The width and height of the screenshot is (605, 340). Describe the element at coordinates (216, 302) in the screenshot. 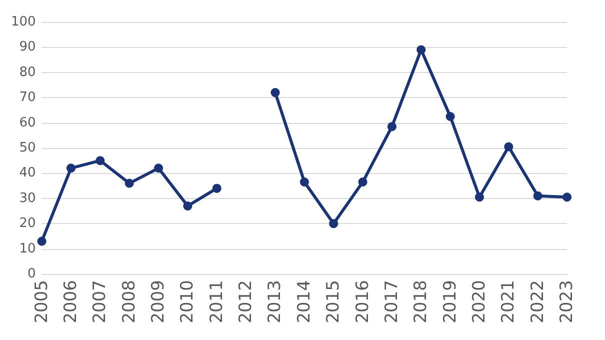

I see `x-tick-label: 2011` at that location.